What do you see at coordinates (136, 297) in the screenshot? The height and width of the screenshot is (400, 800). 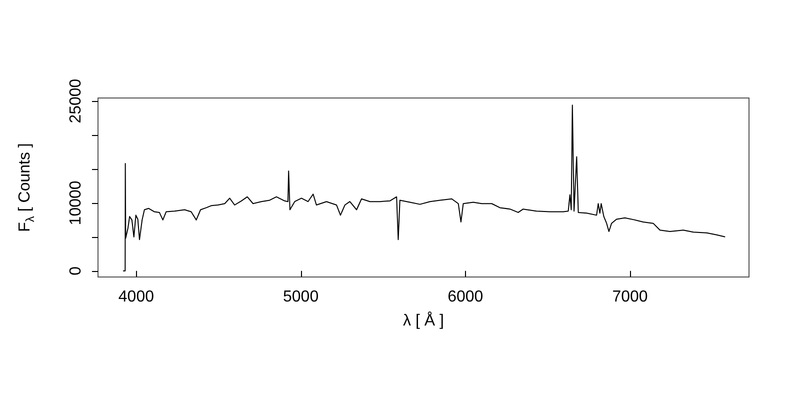 I see `x-tick-label: 4000` at bounding box center [136, 297].